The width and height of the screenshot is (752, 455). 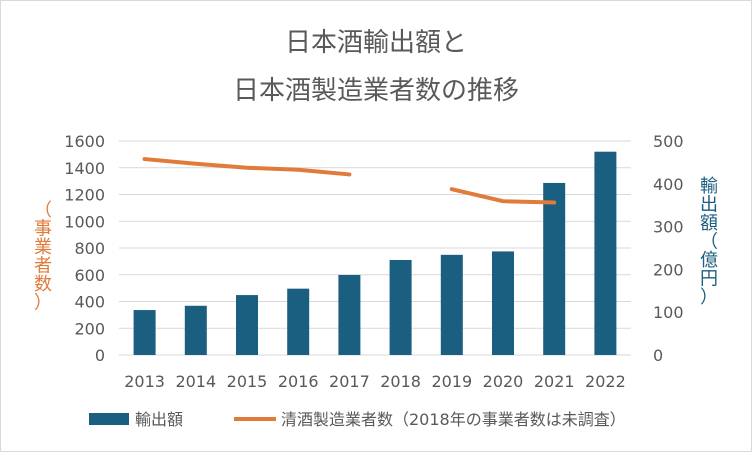 What do you see at coordinates (100, 355) in the screenshot?
I see `left-tick-label: 0` at bounding box center [100, 355].